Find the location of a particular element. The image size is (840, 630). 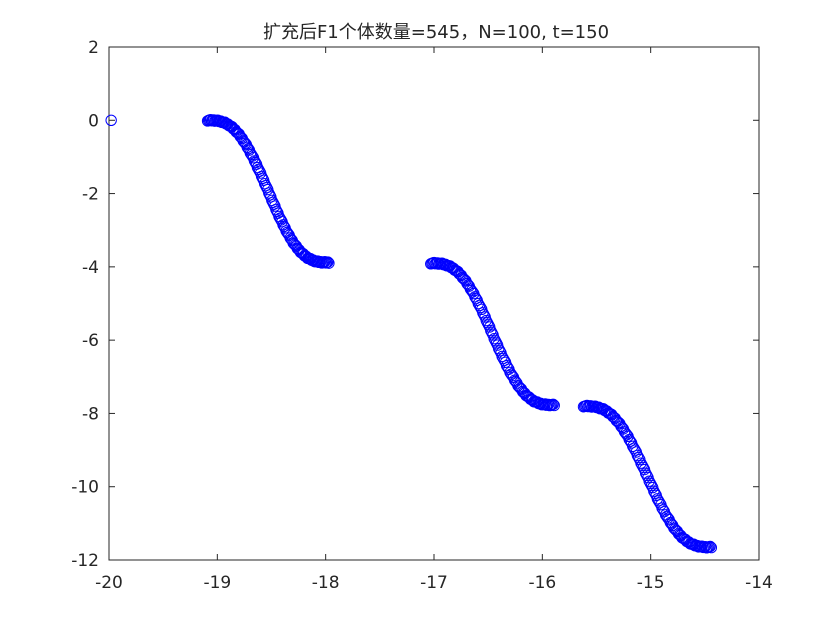

x-tick-label: -19 is located at coordinates (217, 583).